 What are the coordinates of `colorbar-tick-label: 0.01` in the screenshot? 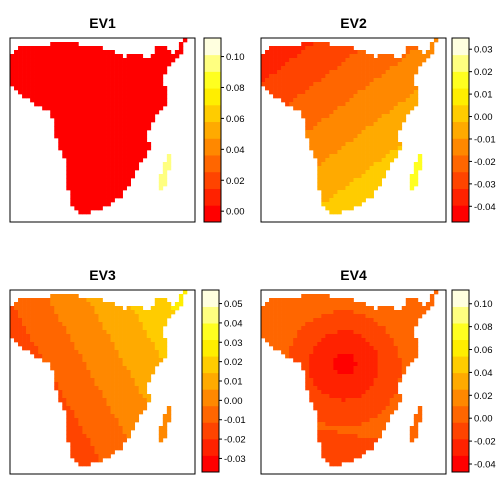 It's located at (483, 95).